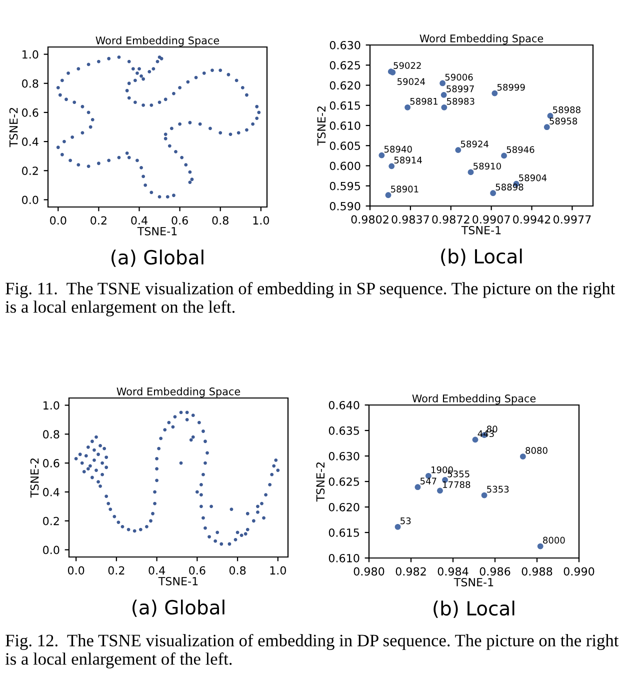  What do you see at coordinates (451, 219) in the screenshot?
I see `x-tick-label: 0.9872` at bounding box center [451, 219].